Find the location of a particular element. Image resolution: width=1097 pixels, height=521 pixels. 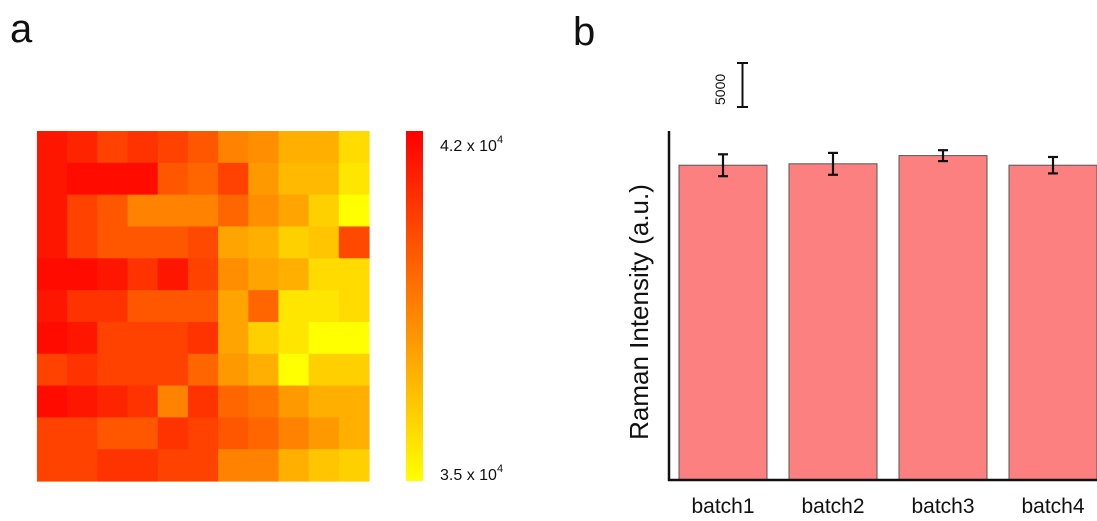

panel-a-letter: a is located at coordinates (21, 29).